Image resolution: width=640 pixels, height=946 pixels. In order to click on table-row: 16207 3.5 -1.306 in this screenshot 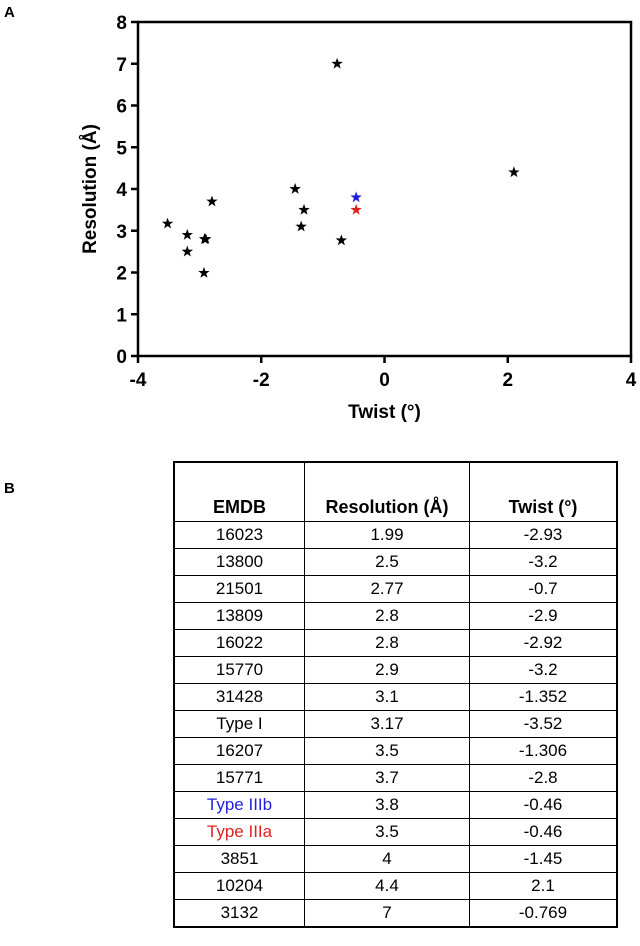, I will do `click(395, 751)`.